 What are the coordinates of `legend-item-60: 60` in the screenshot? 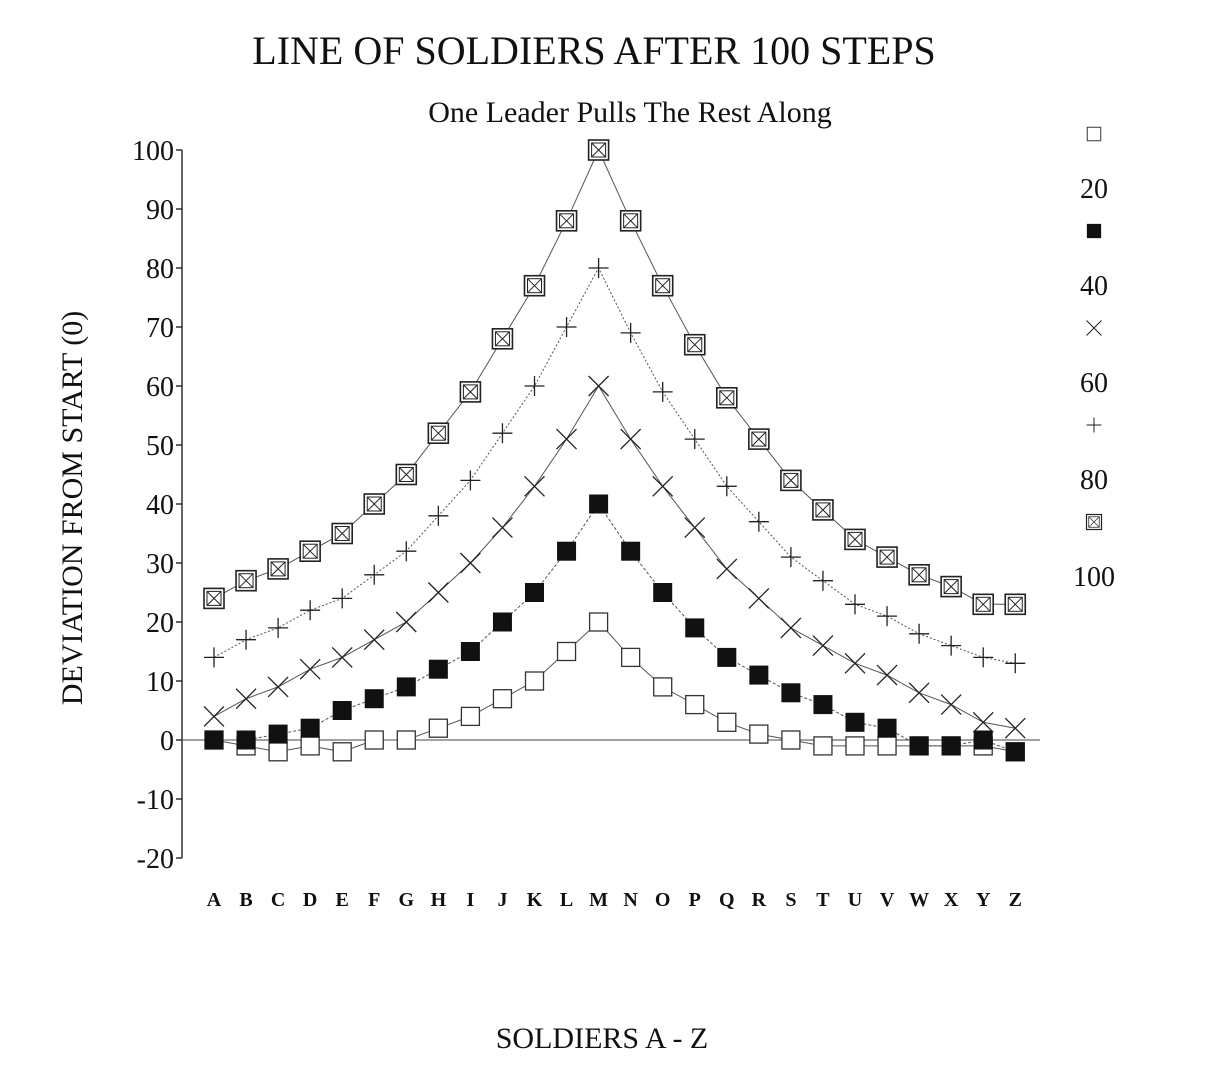 It's located at (1094, 359).